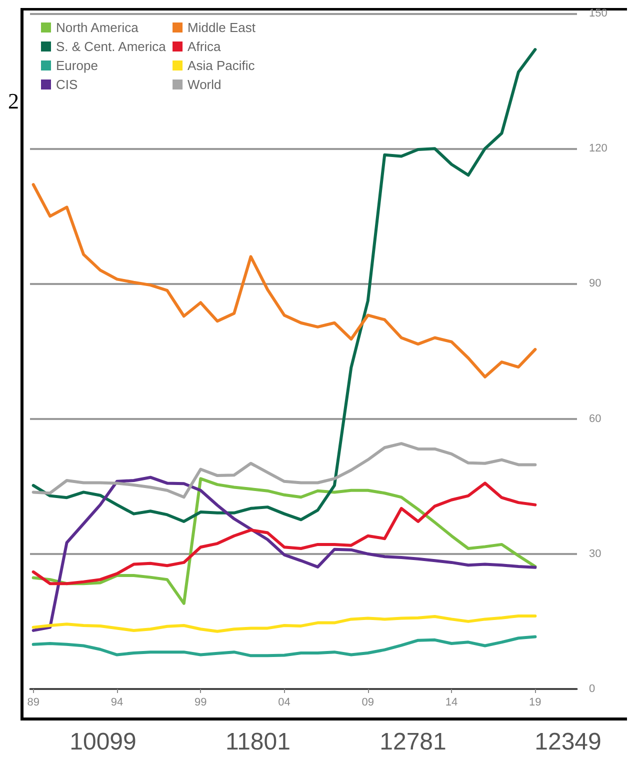 The width and height of the screenshot is (635, 757). I want to click on legend-label: World, so click(205, 84).